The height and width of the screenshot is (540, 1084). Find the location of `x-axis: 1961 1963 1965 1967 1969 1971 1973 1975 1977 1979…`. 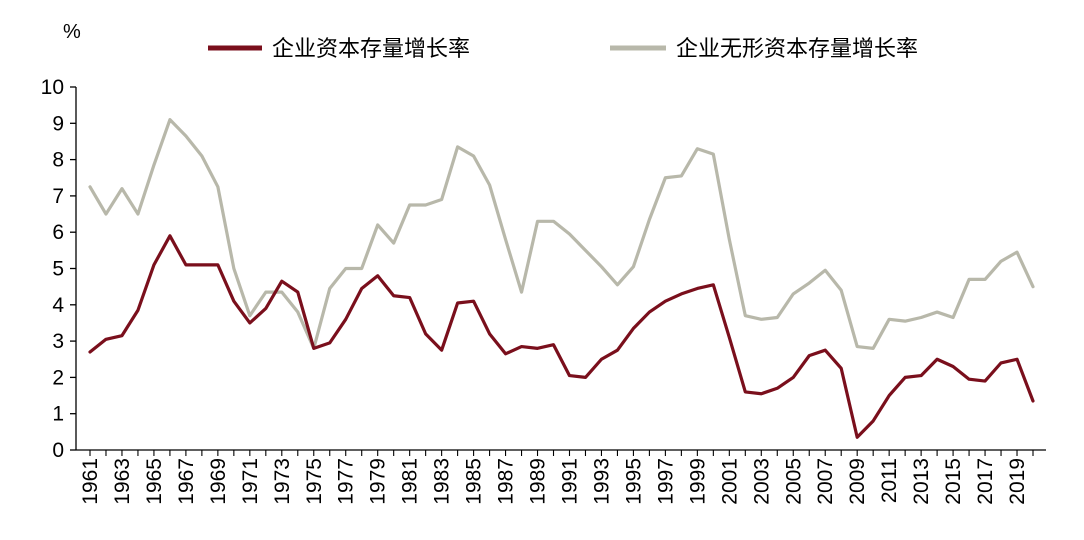

x-axis: 1961 1963 1965 1967 1969 1971 1973 1975 1977 1979… is located at coordinates (561, 477).